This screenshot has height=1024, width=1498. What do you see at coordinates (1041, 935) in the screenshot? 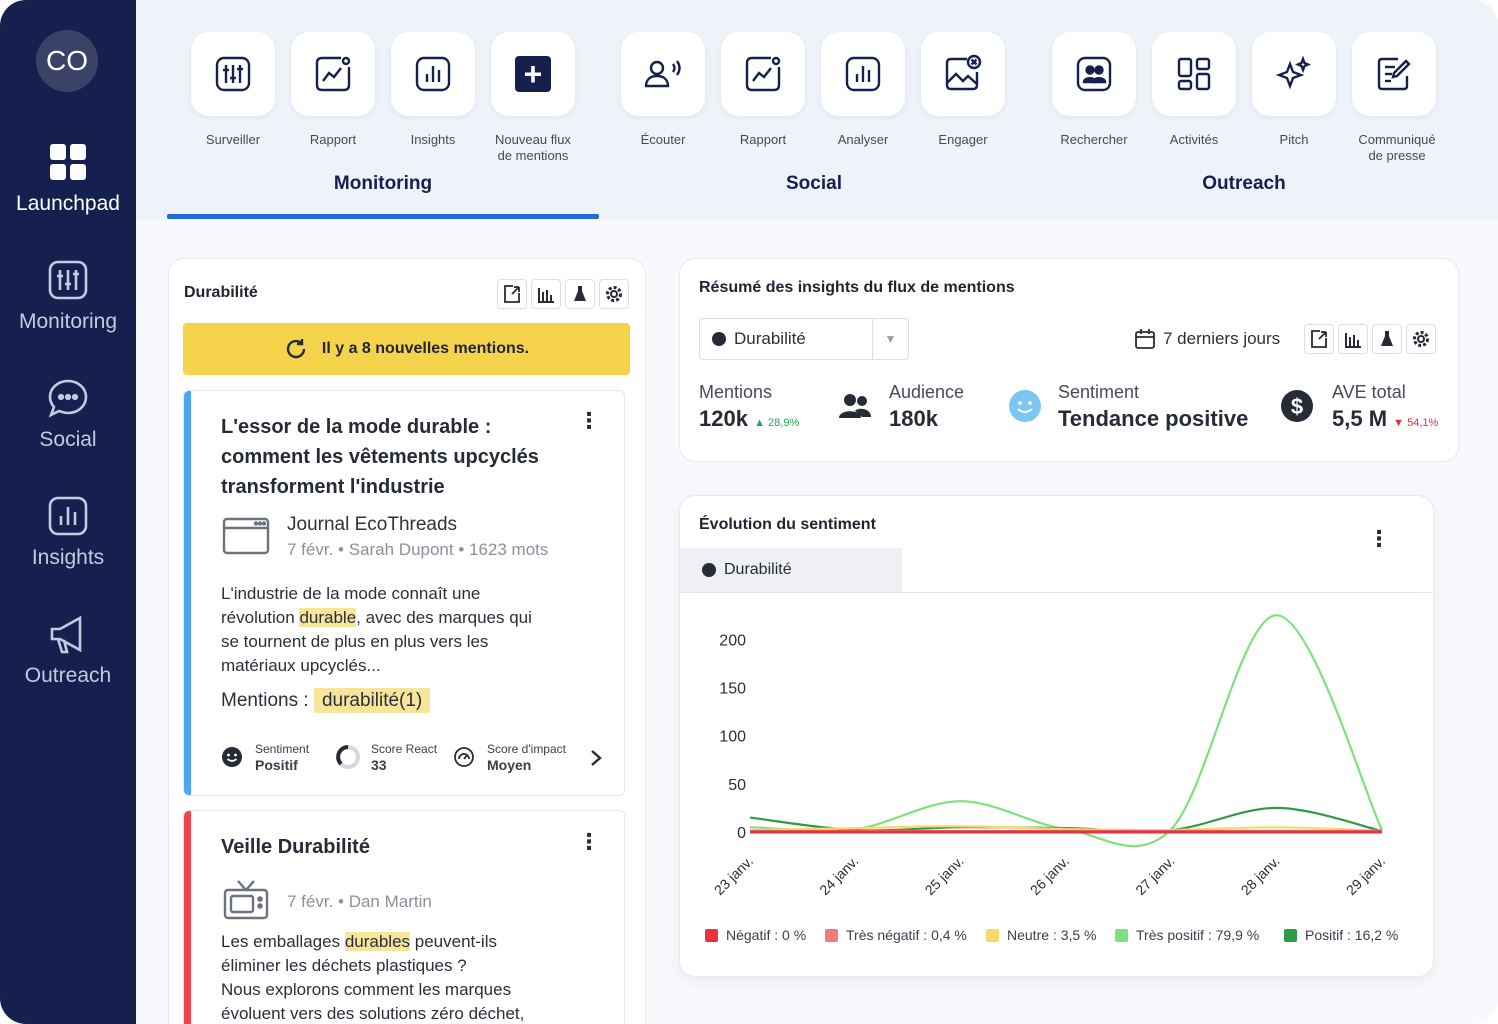
I see `legend-item: Neutre : 3,5 %` at bounding box center [1041, 935].